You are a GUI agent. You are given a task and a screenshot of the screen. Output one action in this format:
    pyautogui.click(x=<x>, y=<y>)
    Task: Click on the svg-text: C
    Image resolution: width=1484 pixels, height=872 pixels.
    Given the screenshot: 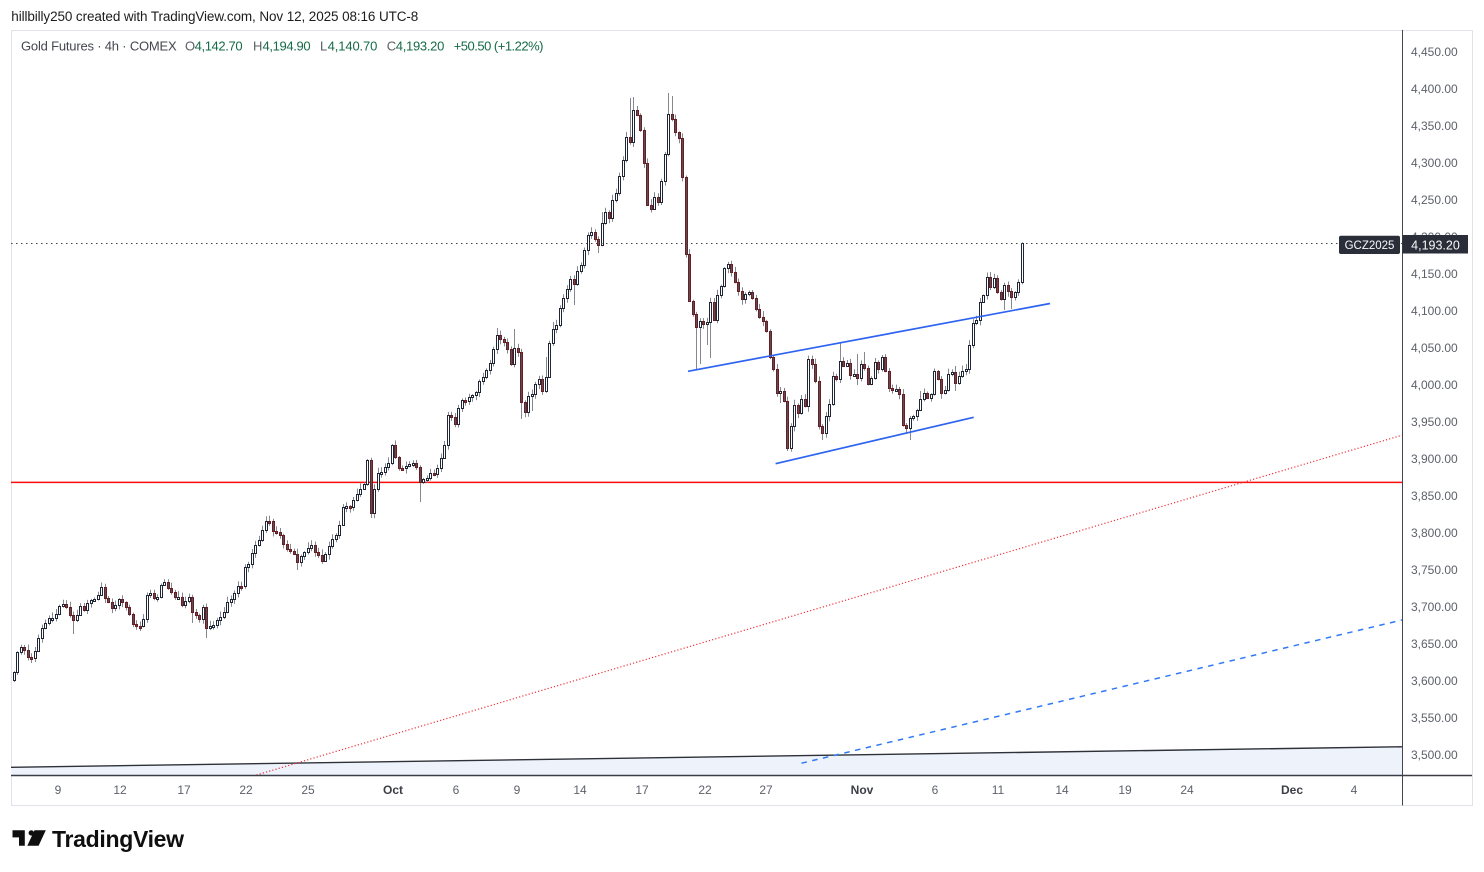 What is the action you would take?
    pyautogui.click(x=391, y=46)
    